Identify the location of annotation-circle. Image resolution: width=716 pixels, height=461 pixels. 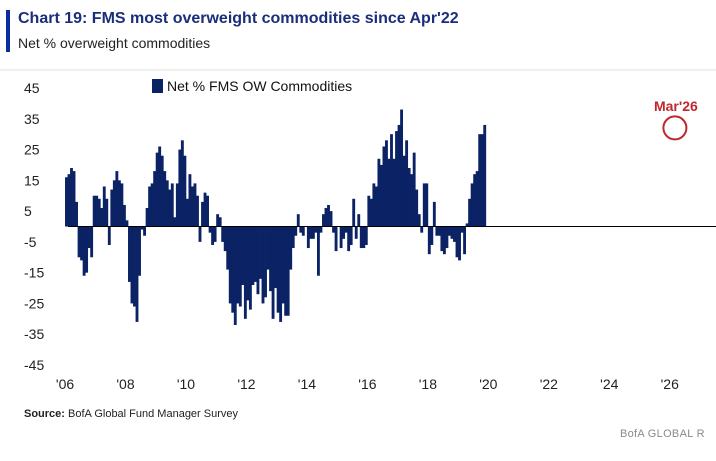
(675, 128).